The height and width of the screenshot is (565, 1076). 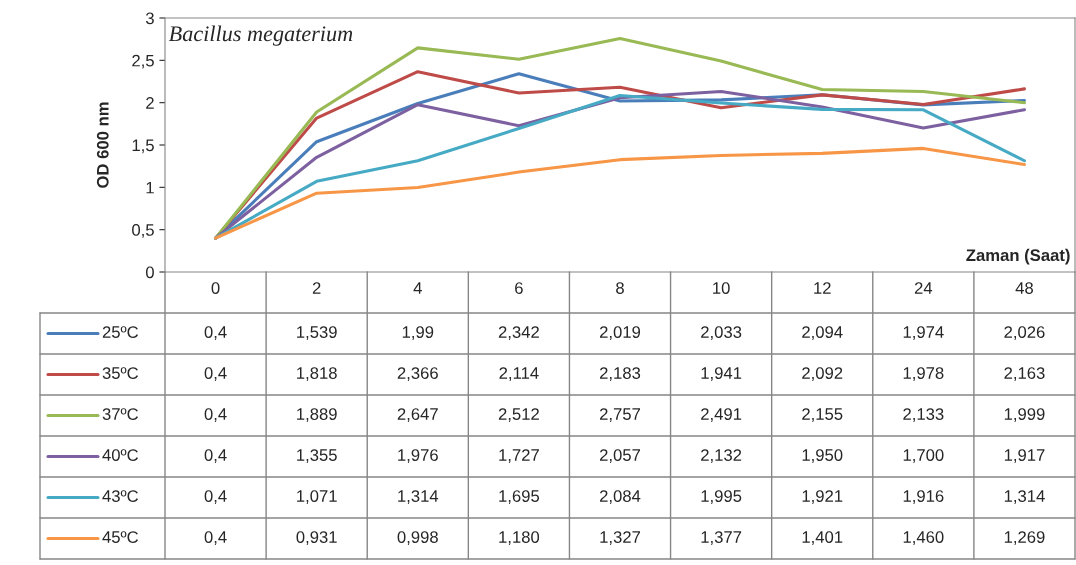 I want to click on data-label: 1,976, so click(x=418, y=456).